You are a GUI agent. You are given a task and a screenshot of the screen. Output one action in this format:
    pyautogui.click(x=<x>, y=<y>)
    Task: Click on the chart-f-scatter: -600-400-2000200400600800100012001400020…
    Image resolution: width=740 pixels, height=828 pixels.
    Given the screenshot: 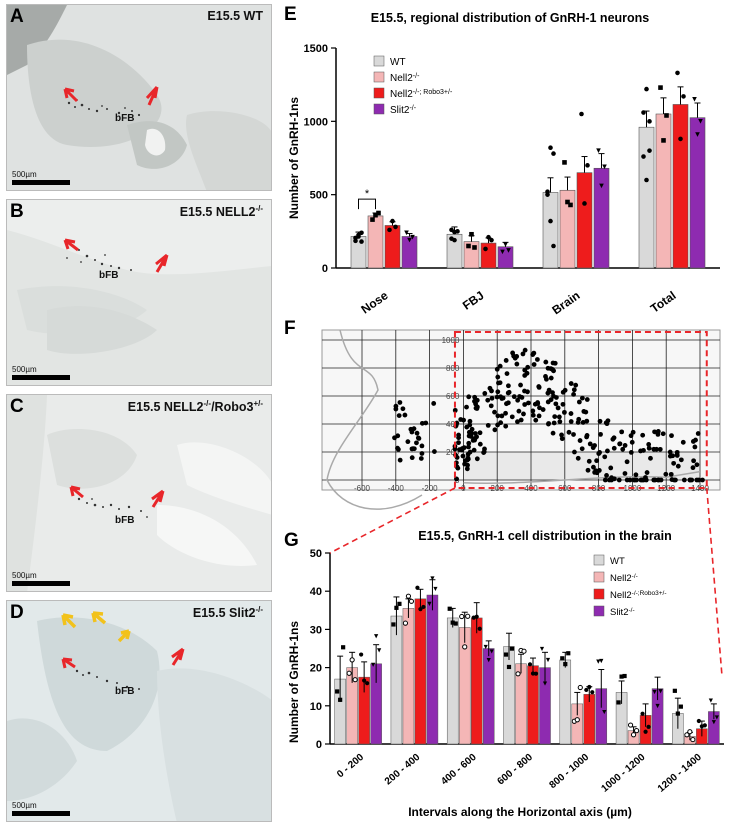 What is the action you would take?
    pyautogui.click(x=521, y=419)
    